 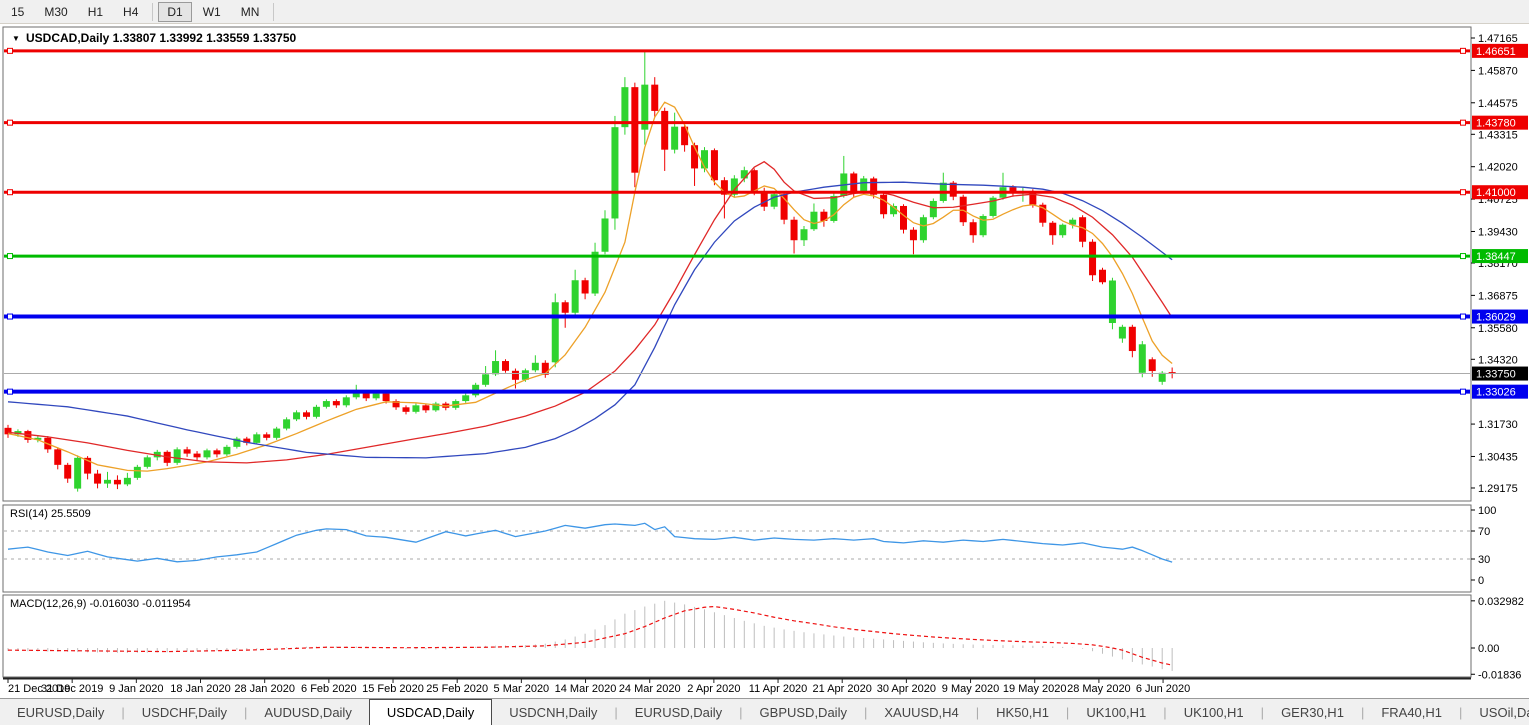 I want to click on rsi-scale-label: 0, so click(x=1481, y=581).